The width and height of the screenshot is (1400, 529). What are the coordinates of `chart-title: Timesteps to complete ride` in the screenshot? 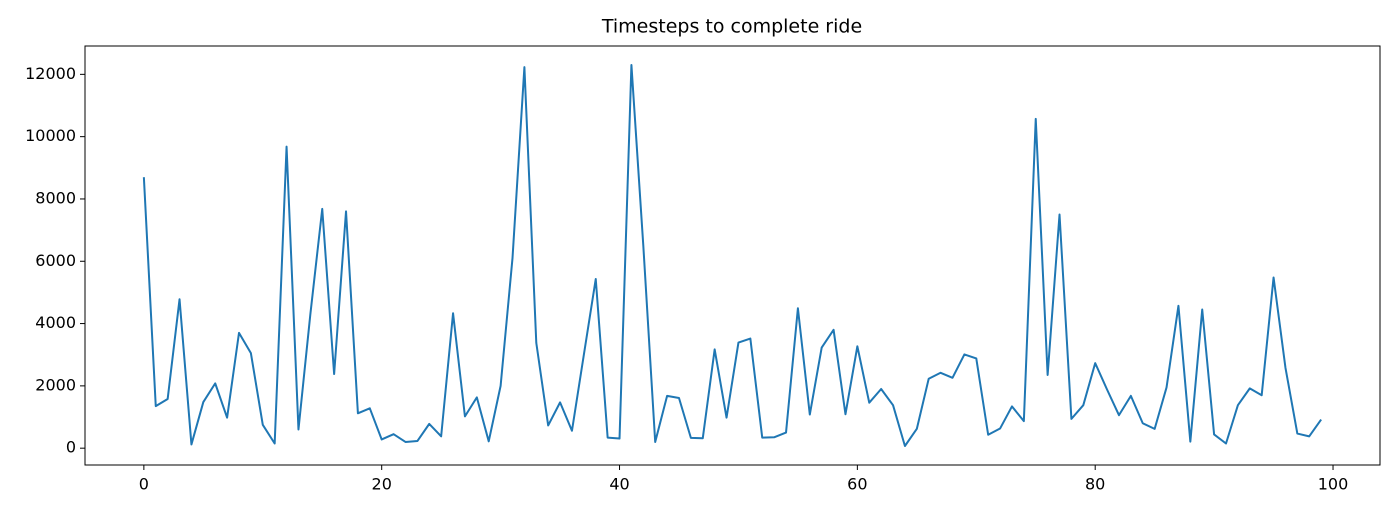 It's located at (731, 27).